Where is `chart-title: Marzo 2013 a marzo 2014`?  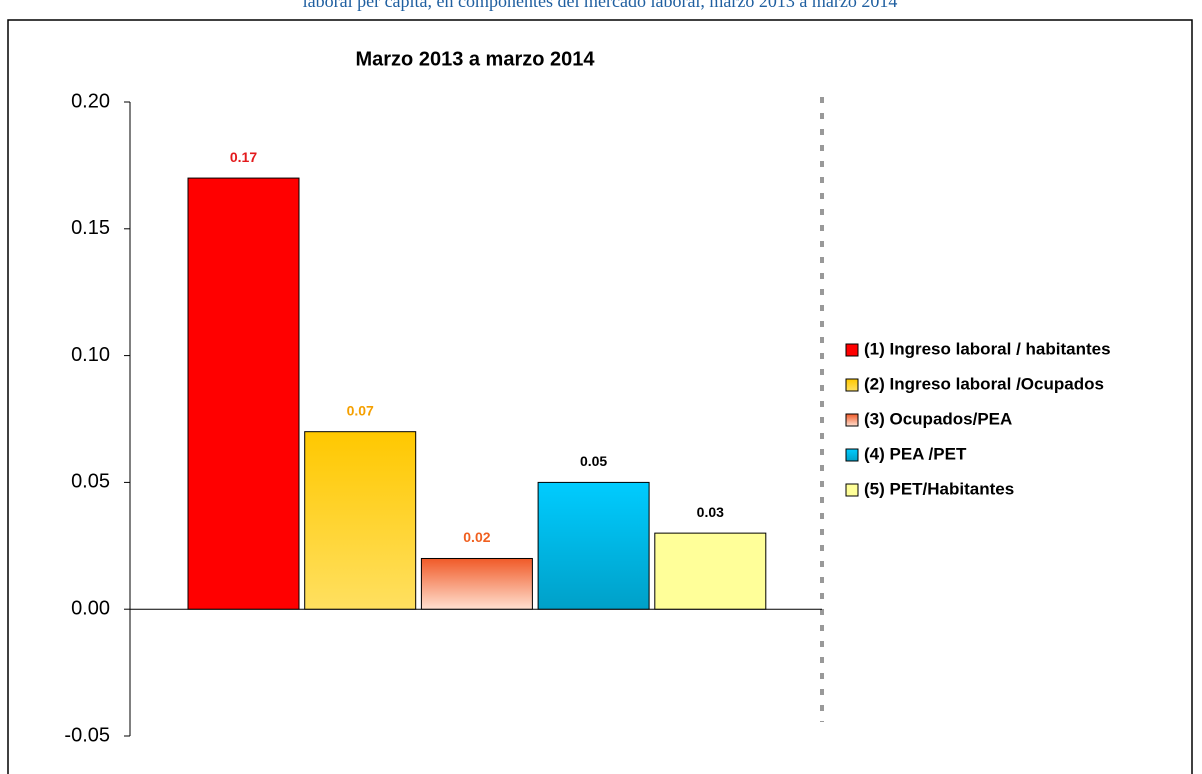
chart-title: Marzo 2013 a marzo 2014 is located at coordinates (475, 59).